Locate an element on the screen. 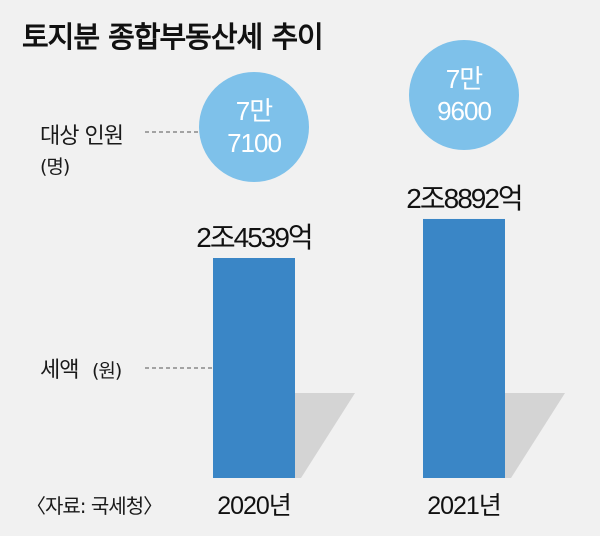 The width and height of the screenshot is (600, 536). count-value-label: 7100 is located at coordinates (254, 143).